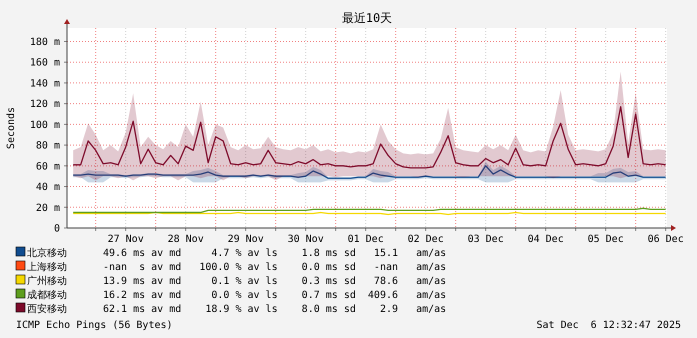  Describe the element at coordinates (47, 267) in the screenshot. I see `legend-label: 上海移动` at that location.